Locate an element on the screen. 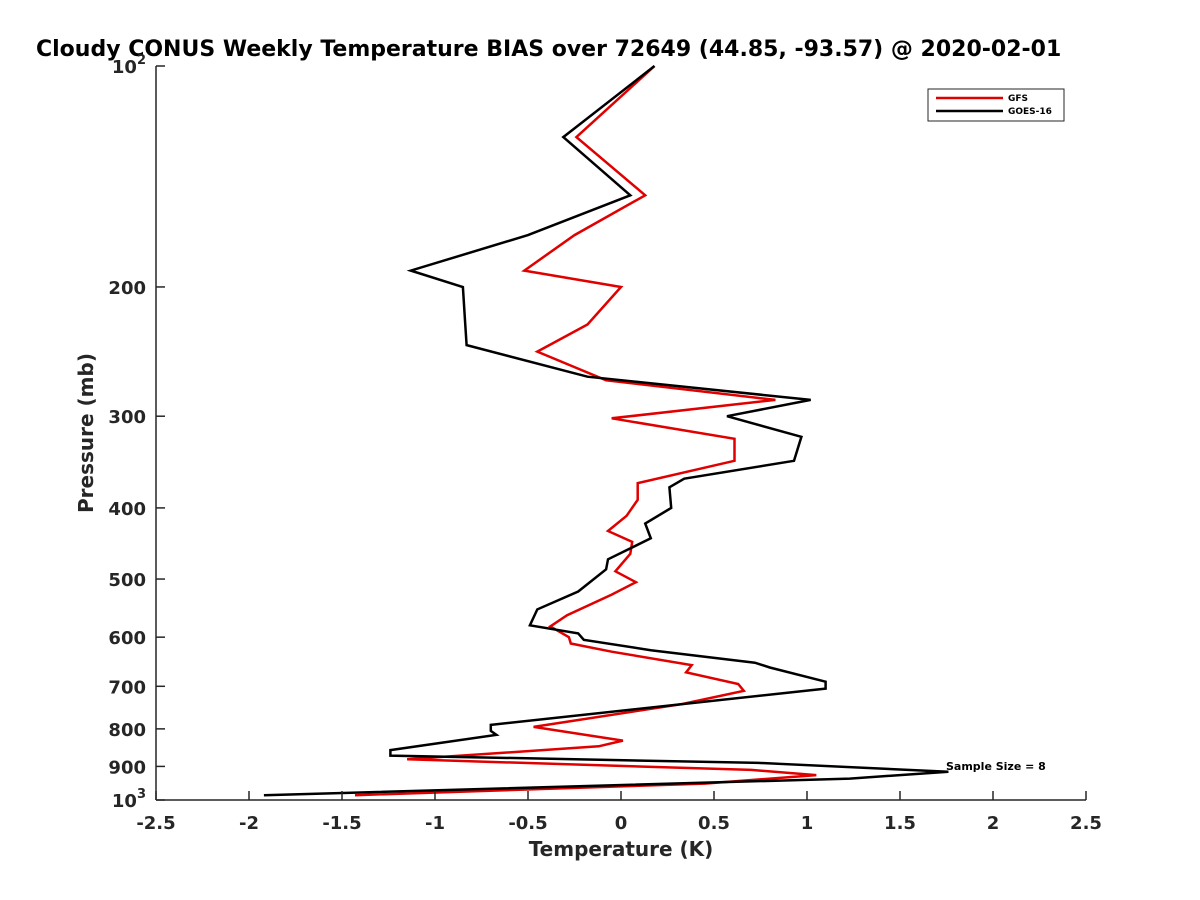 The image size is (1200, 900). legend: GFS GOES-16 is located at coordinates (996, 105).